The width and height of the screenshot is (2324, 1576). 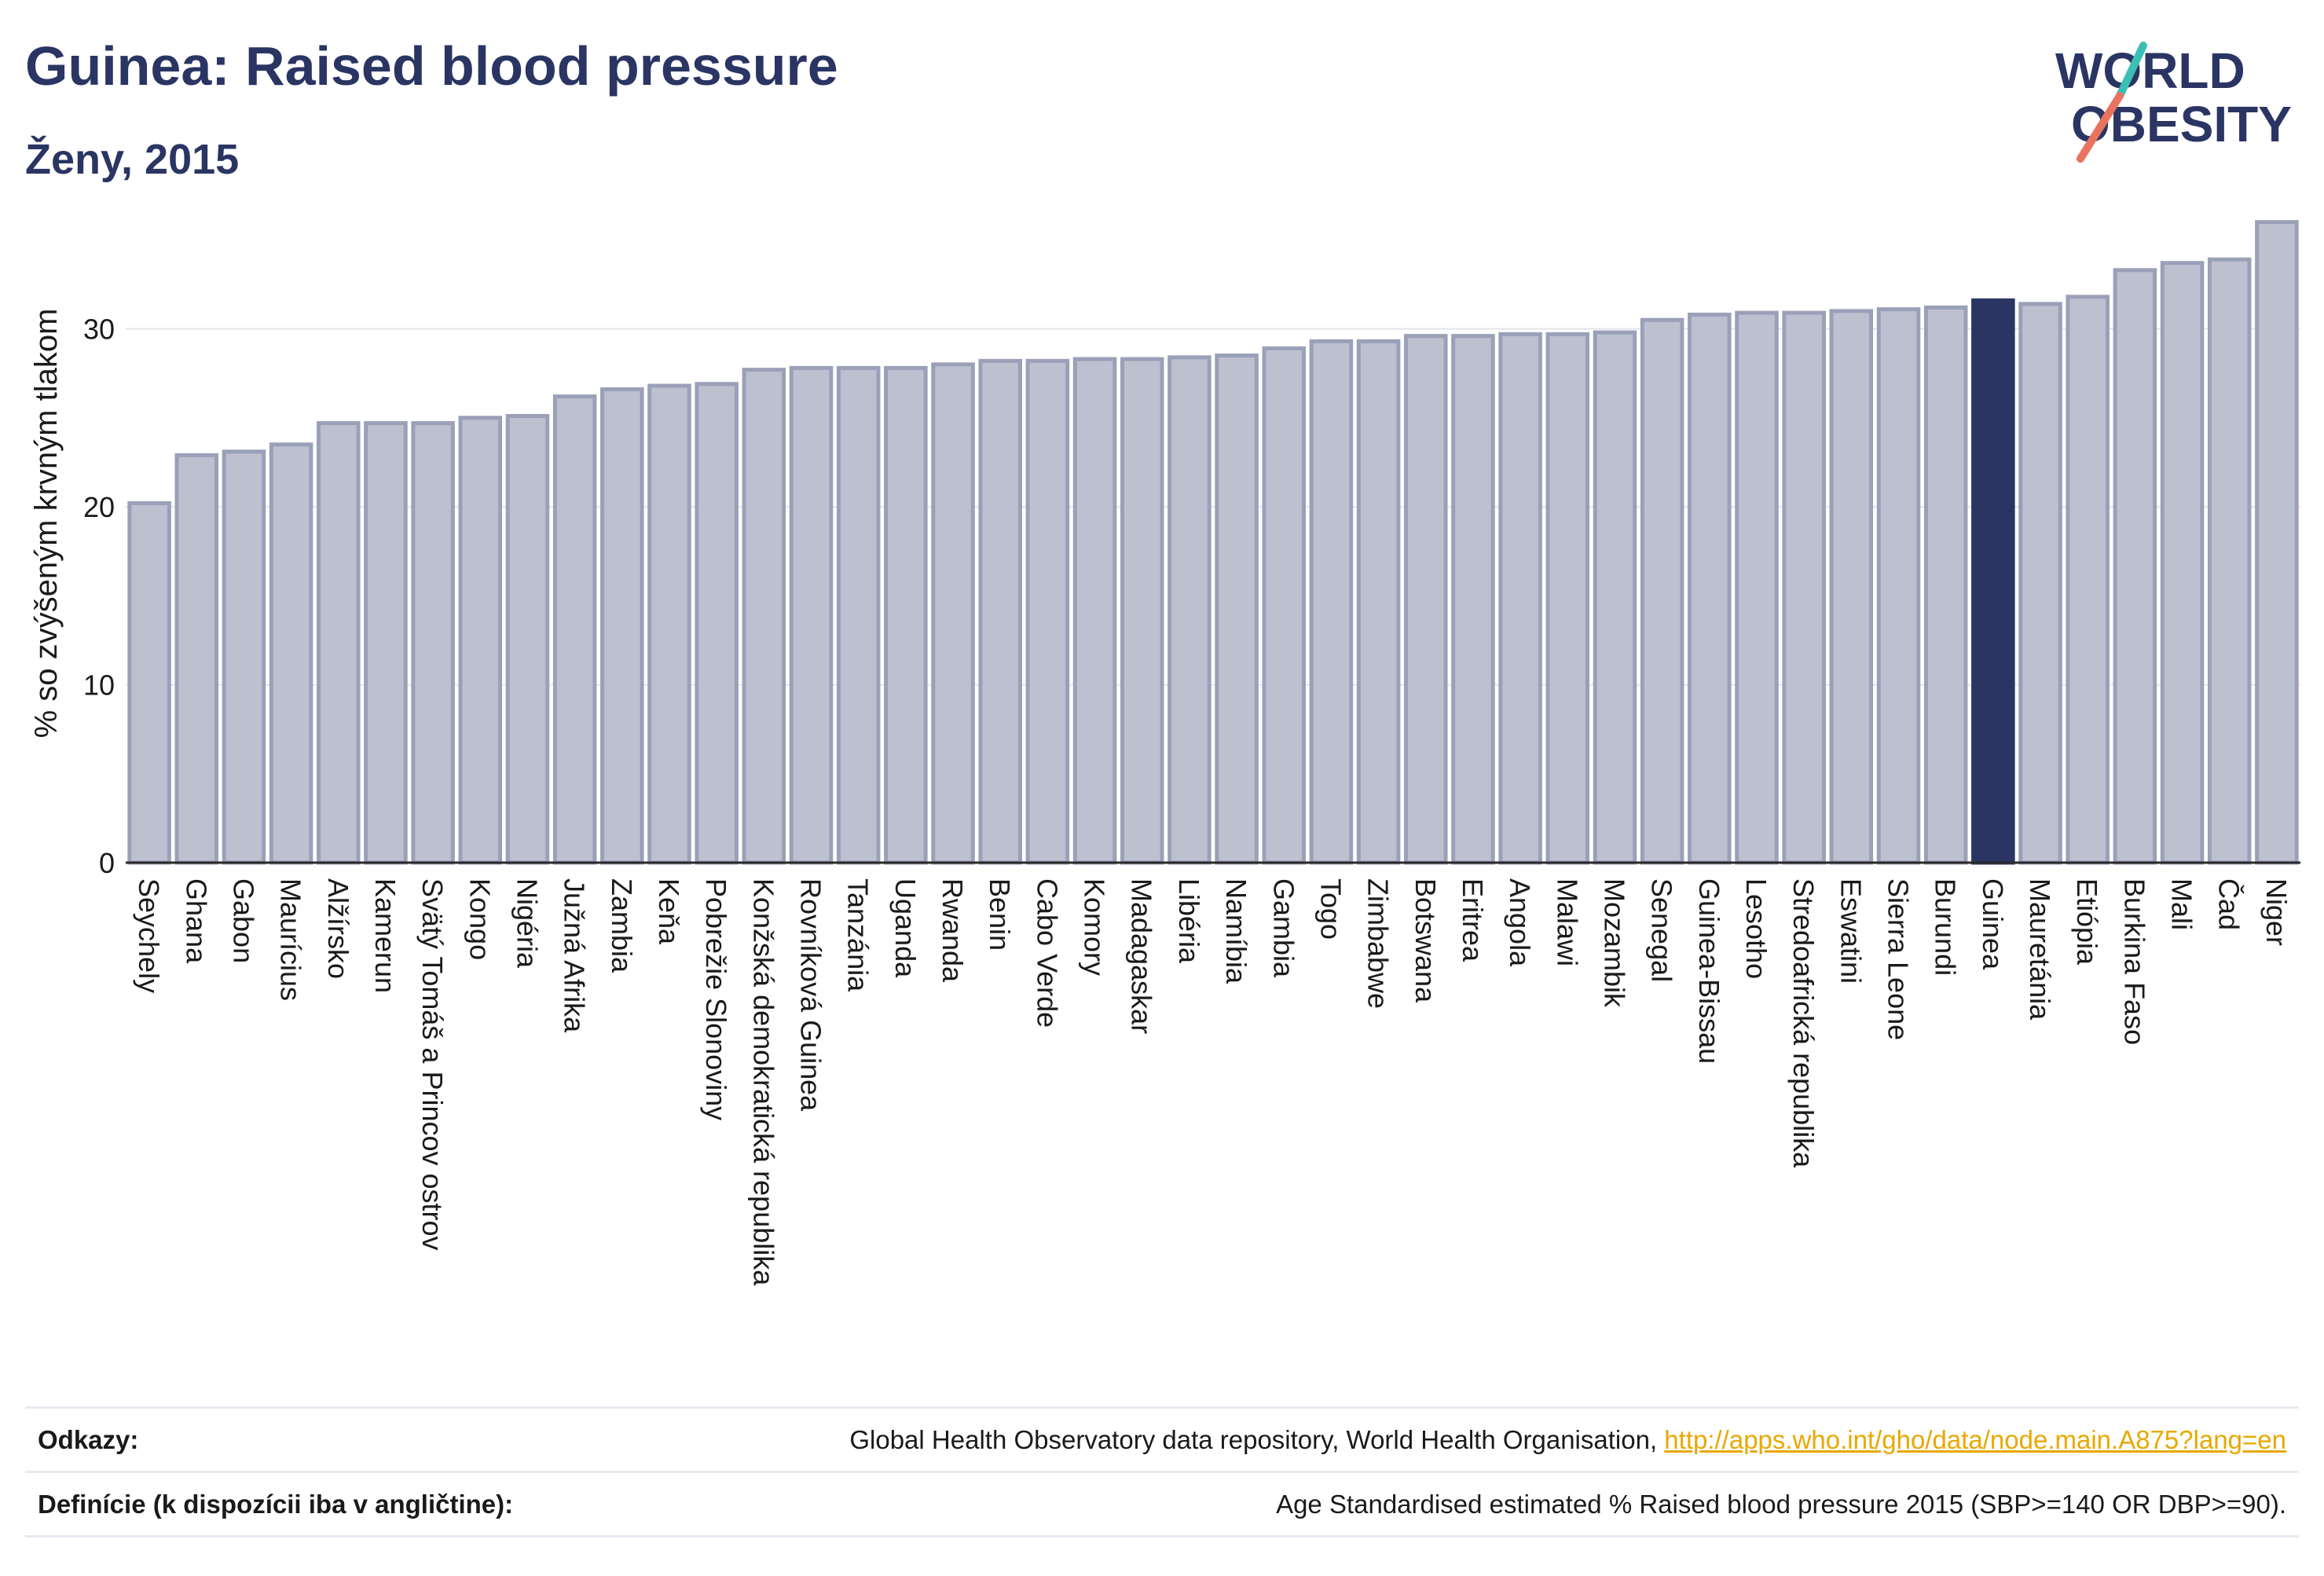 I want to click on logo-slash-teal, so click(x=2131, y=71).